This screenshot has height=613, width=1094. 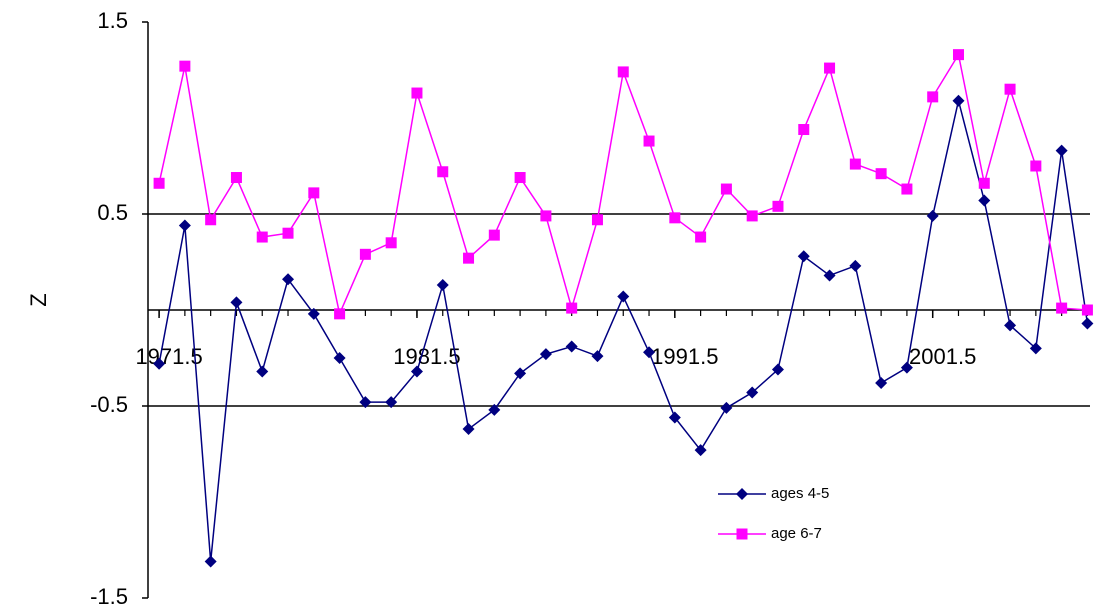 What do you see at coordinates (109, 596) in the screenshot?
I see `y-tick-label: -1.5` at bounding box center [109, 596].